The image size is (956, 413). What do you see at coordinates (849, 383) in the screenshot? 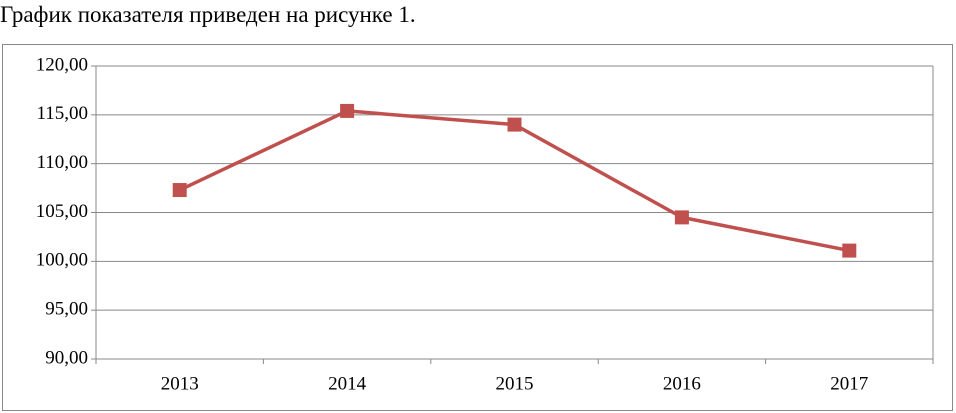
I see `x-tick-label: 2017` at bounding box center [849, 383].